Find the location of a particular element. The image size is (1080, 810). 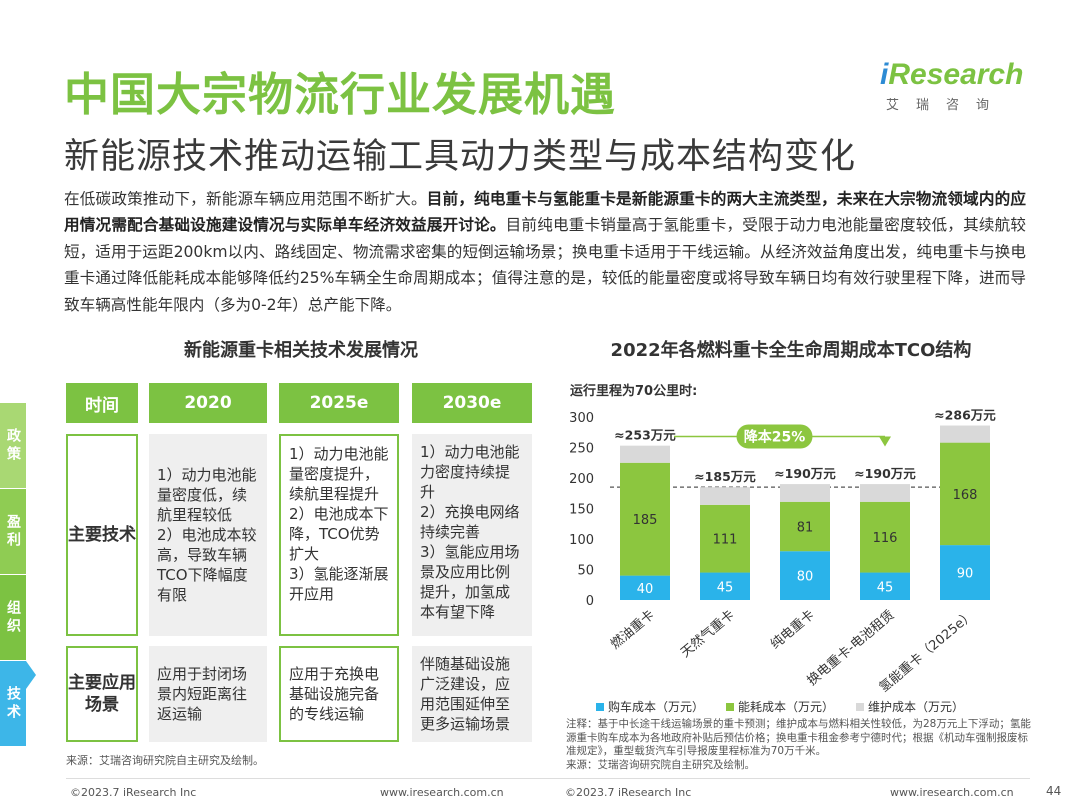

chart-source: 来源：艾瑞咨询研究院自主研究及绘制。 is located at coordinates (660, 764).